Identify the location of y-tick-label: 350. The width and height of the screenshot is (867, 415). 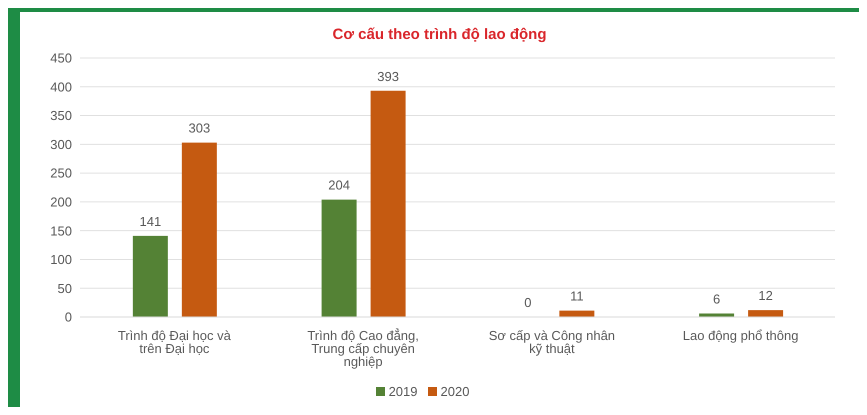
(61, 116).